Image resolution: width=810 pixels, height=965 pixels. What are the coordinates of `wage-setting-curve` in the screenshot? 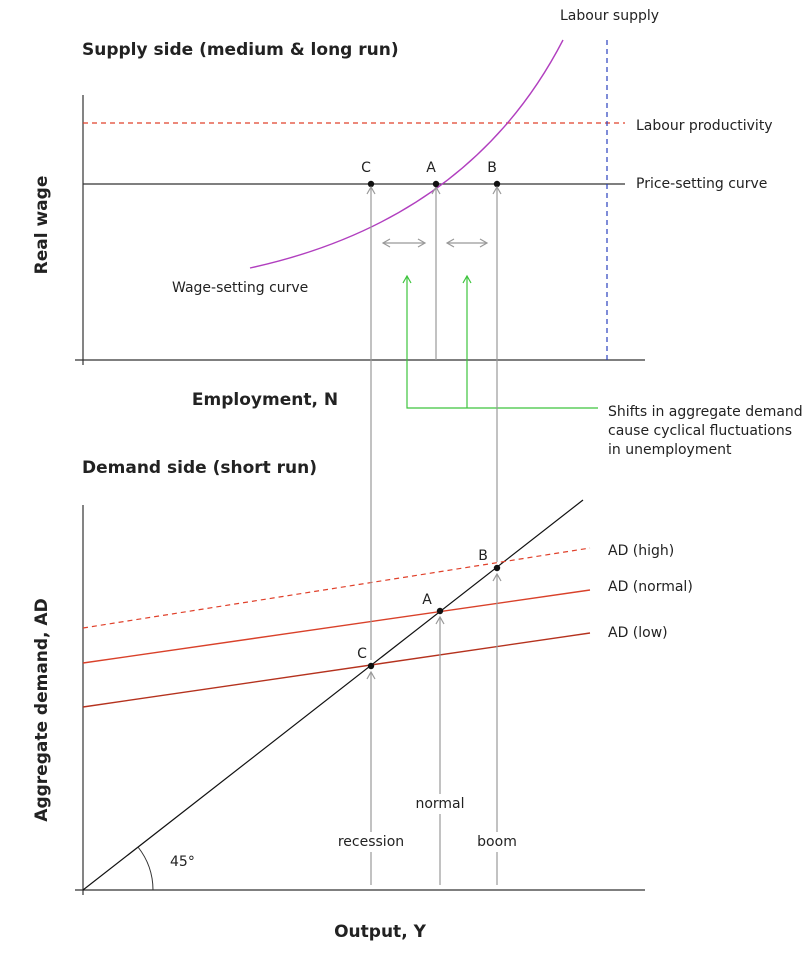 It's located at (406, 154).